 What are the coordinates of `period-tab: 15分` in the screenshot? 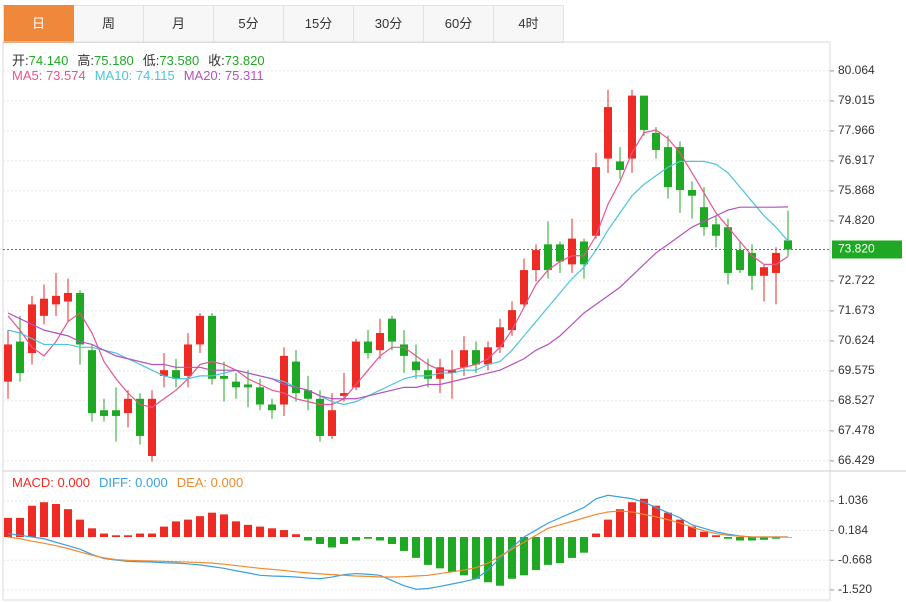 It's located at (319, 24).